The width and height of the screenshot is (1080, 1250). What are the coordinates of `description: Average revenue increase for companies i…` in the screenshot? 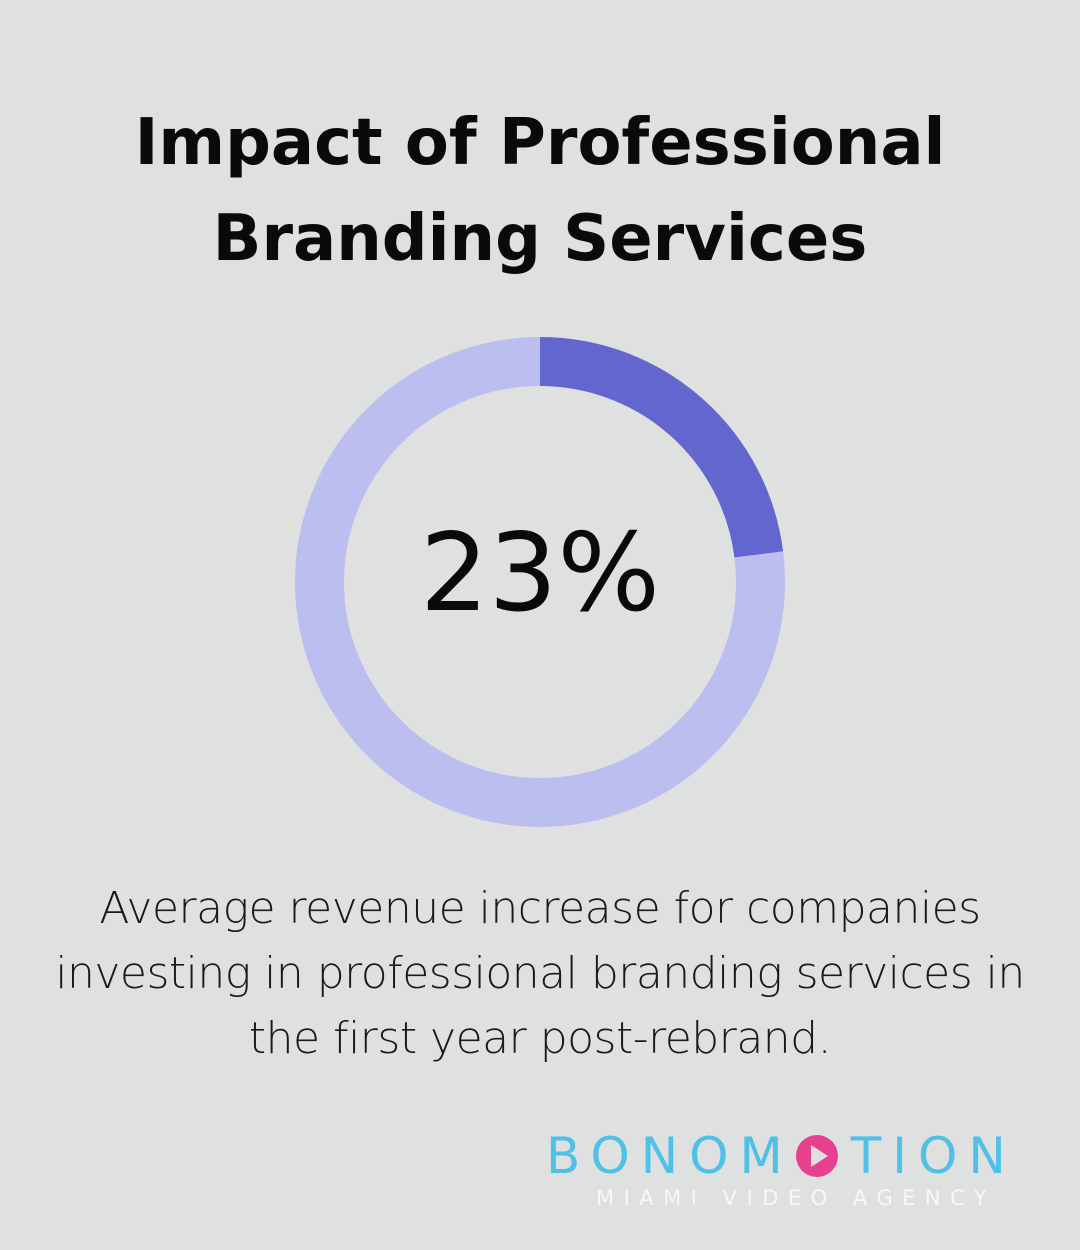 It's located at (540, 973).